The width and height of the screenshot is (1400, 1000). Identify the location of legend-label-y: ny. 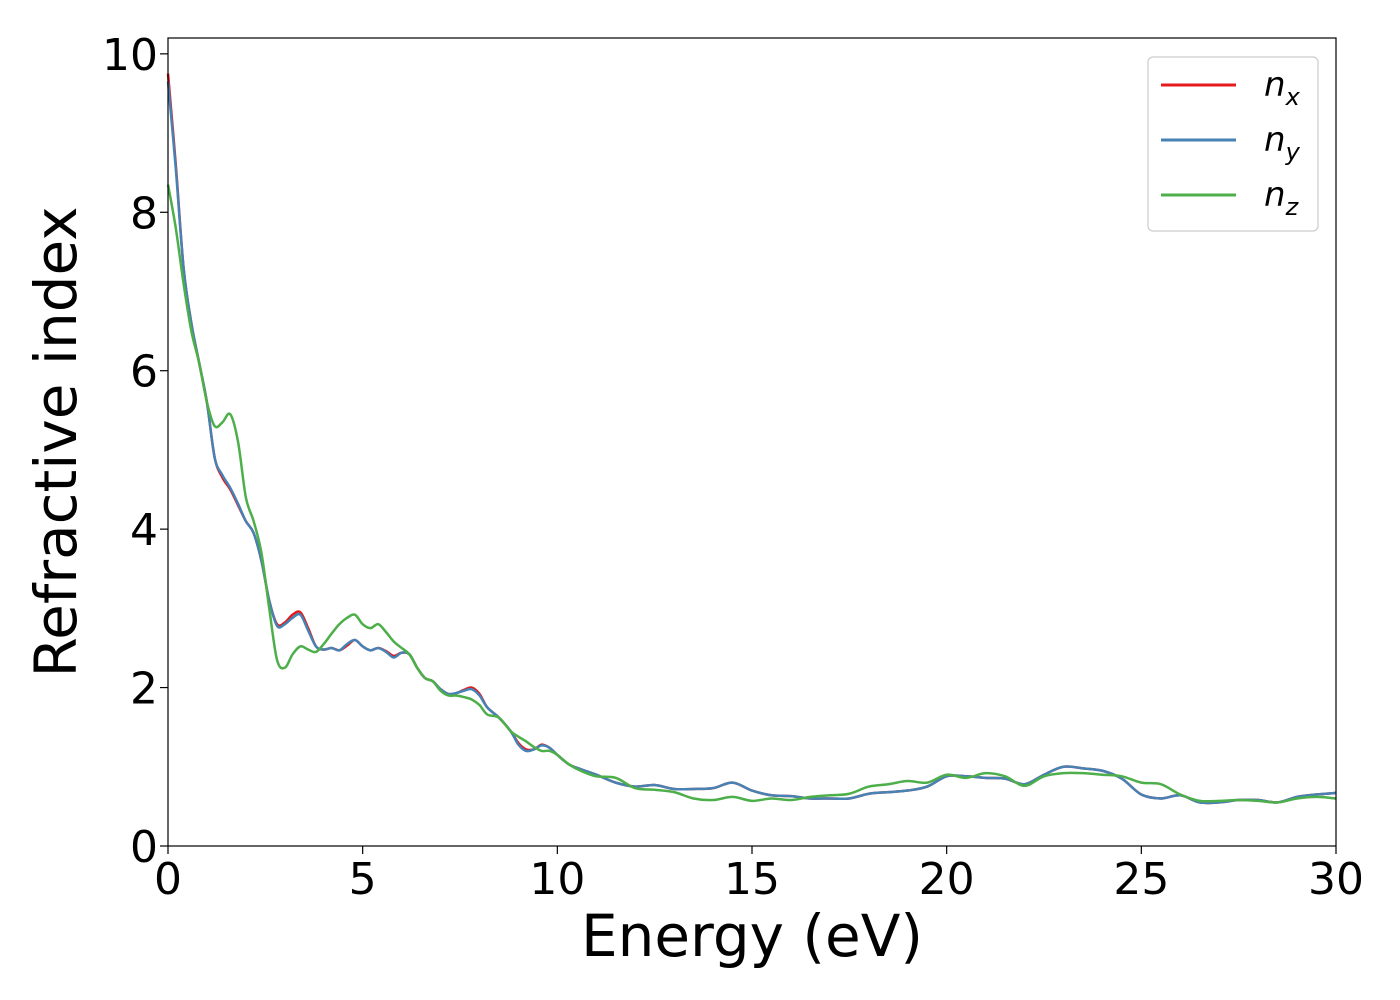
(1282, 143).